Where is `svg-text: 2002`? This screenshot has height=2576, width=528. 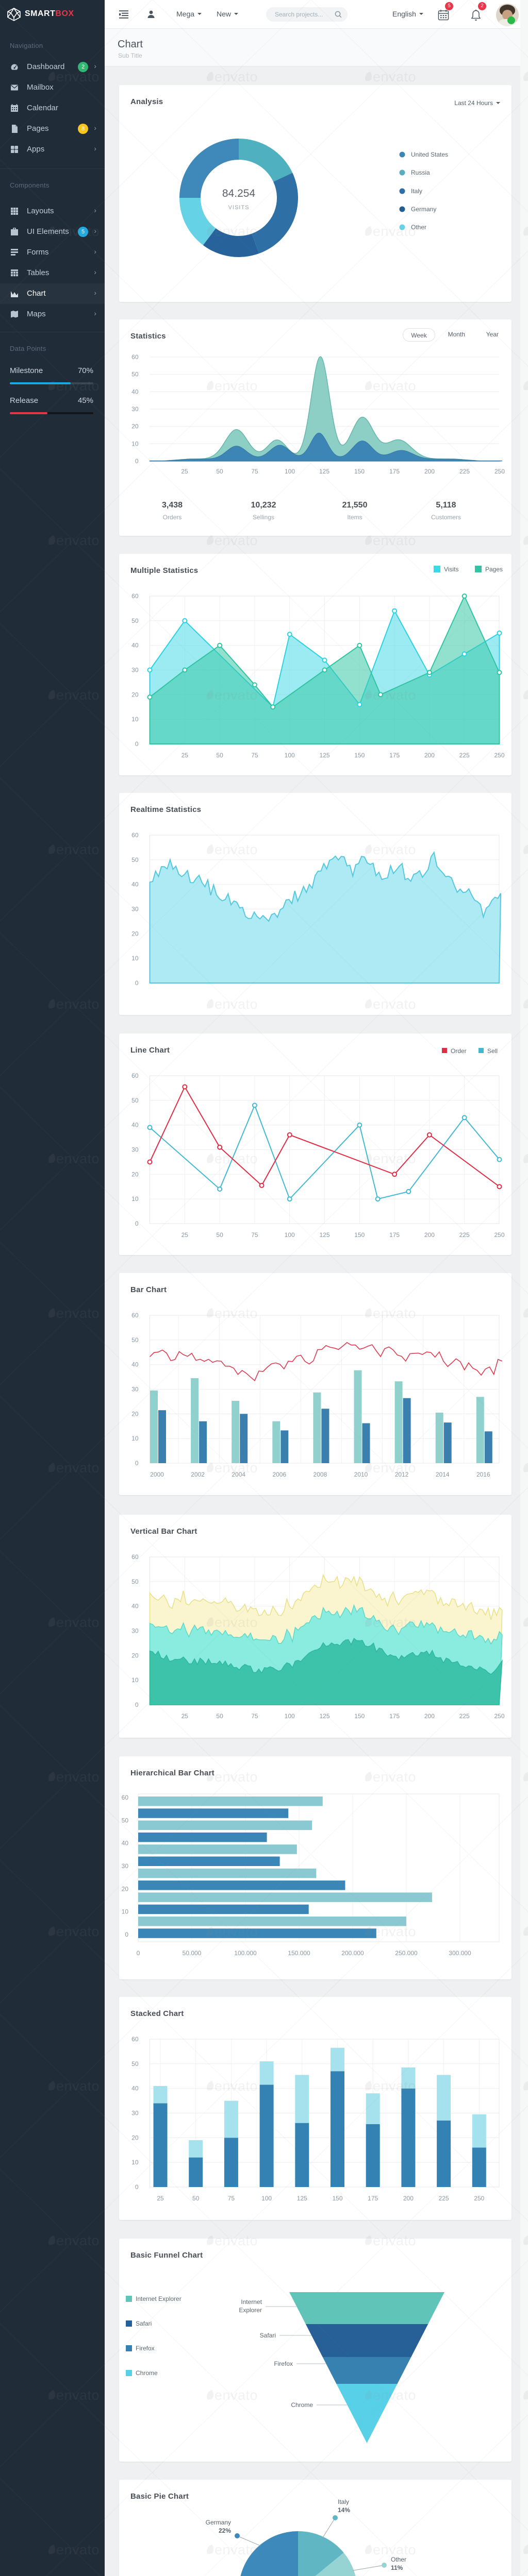
svg-text: 2002 is located at coordinates (198, 1474).